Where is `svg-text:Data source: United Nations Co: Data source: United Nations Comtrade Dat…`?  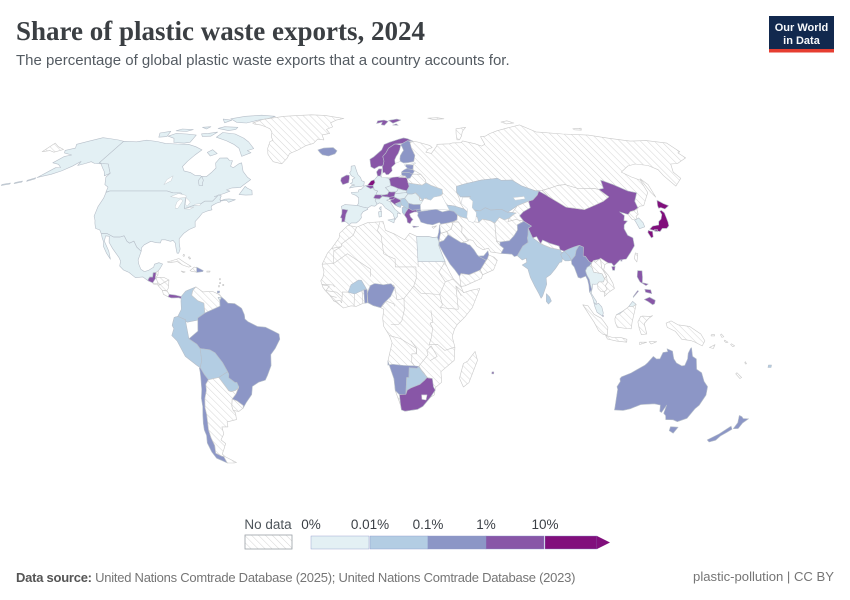
svg-text:Data source: United Nations Co: Data source: United Nations Comtrade Dat… is located at coordinates (295, 577).